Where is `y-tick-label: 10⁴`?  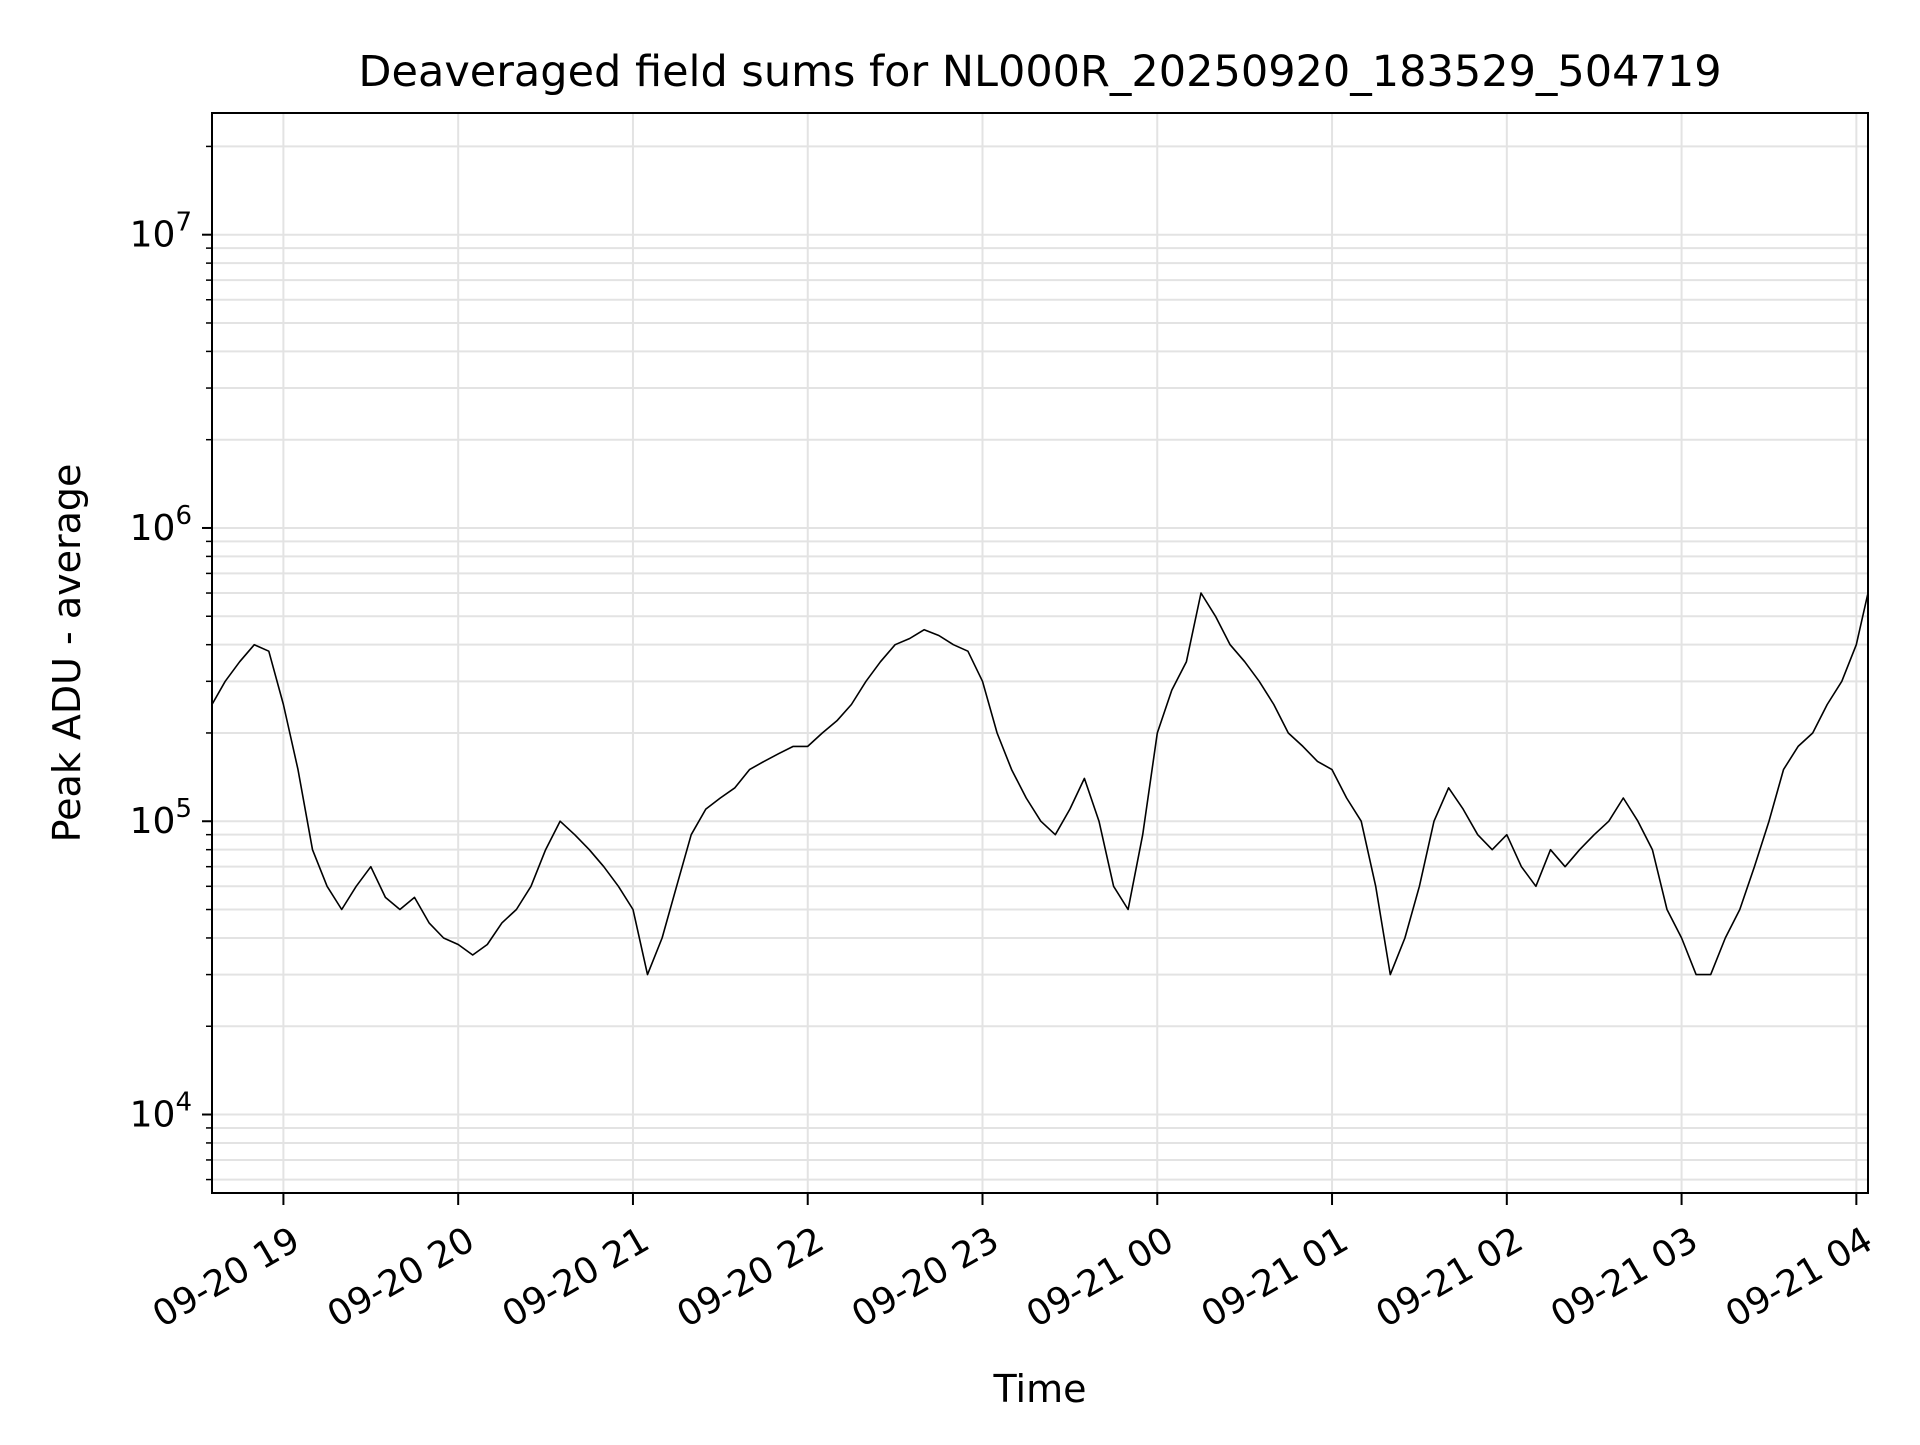 y-tick-label: 10⁴ is located at coordinates (161, 1112).